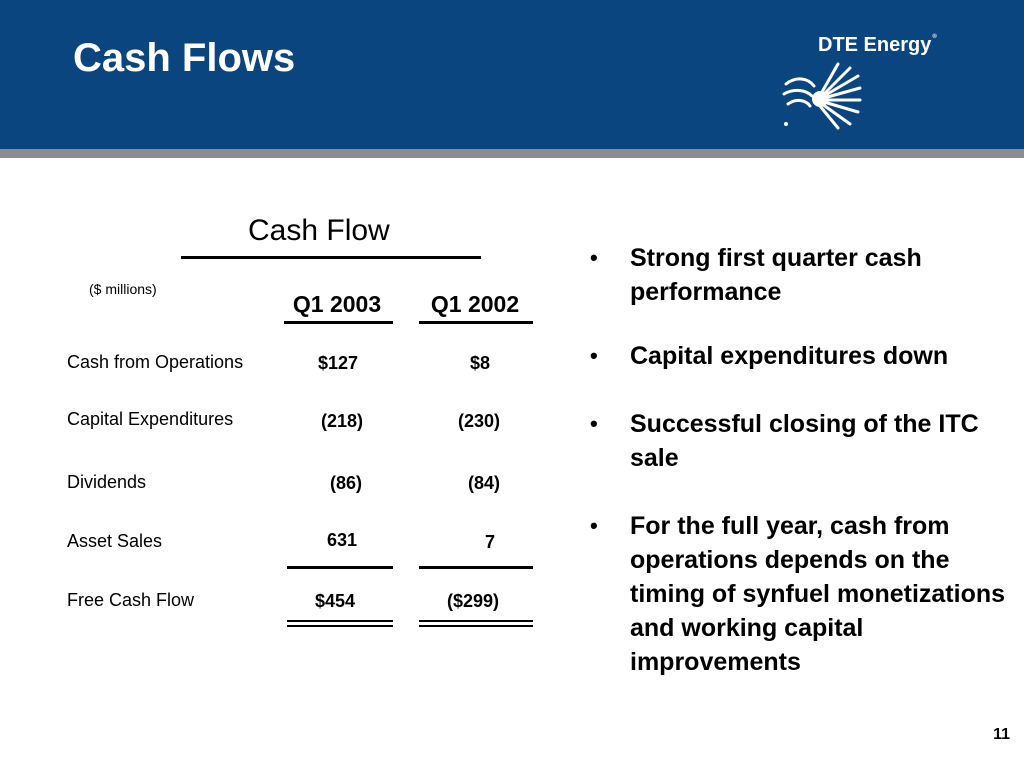 The width and height of the screenshot is (1024, 768). Describe the element at coordinates (115, 541) in the screenshot. I see `row-label-asset-sales: Asset Sales` at that location.